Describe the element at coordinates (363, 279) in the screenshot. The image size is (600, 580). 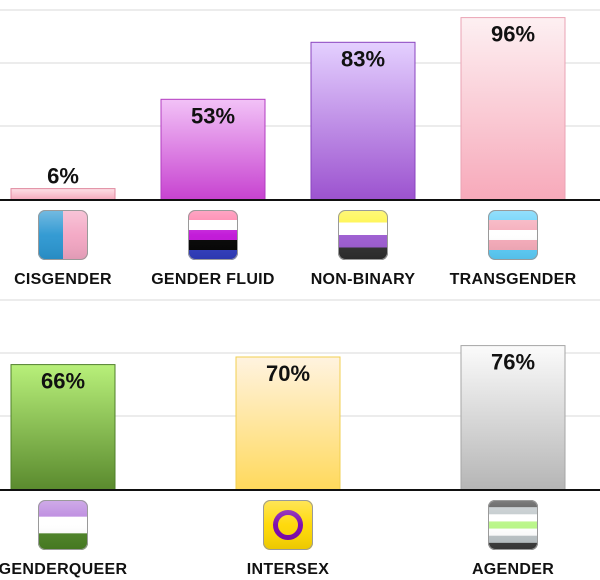
I see `category-label-non-binary: NON-BINARY` at that location.